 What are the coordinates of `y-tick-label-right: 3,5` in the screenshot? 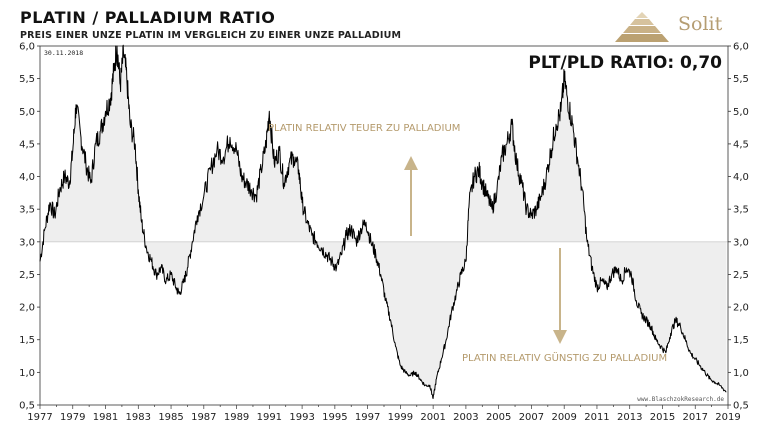 It's located at (741, 210).